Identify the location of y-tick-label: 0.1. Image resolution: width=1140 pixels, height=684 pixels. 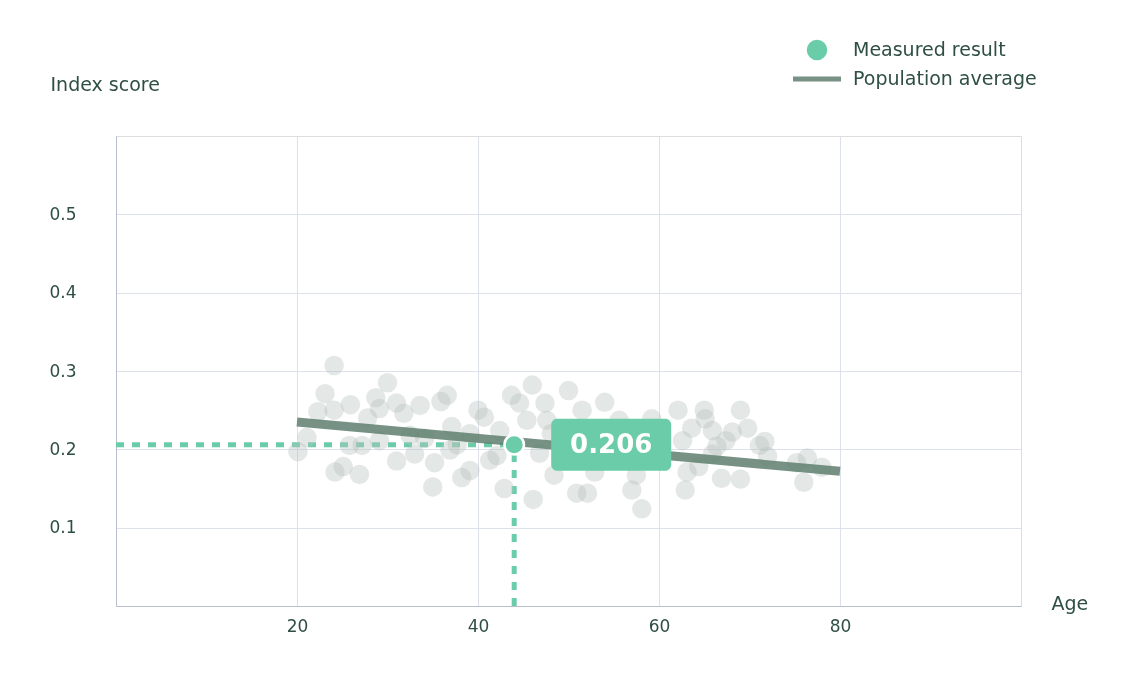
(63, 527).